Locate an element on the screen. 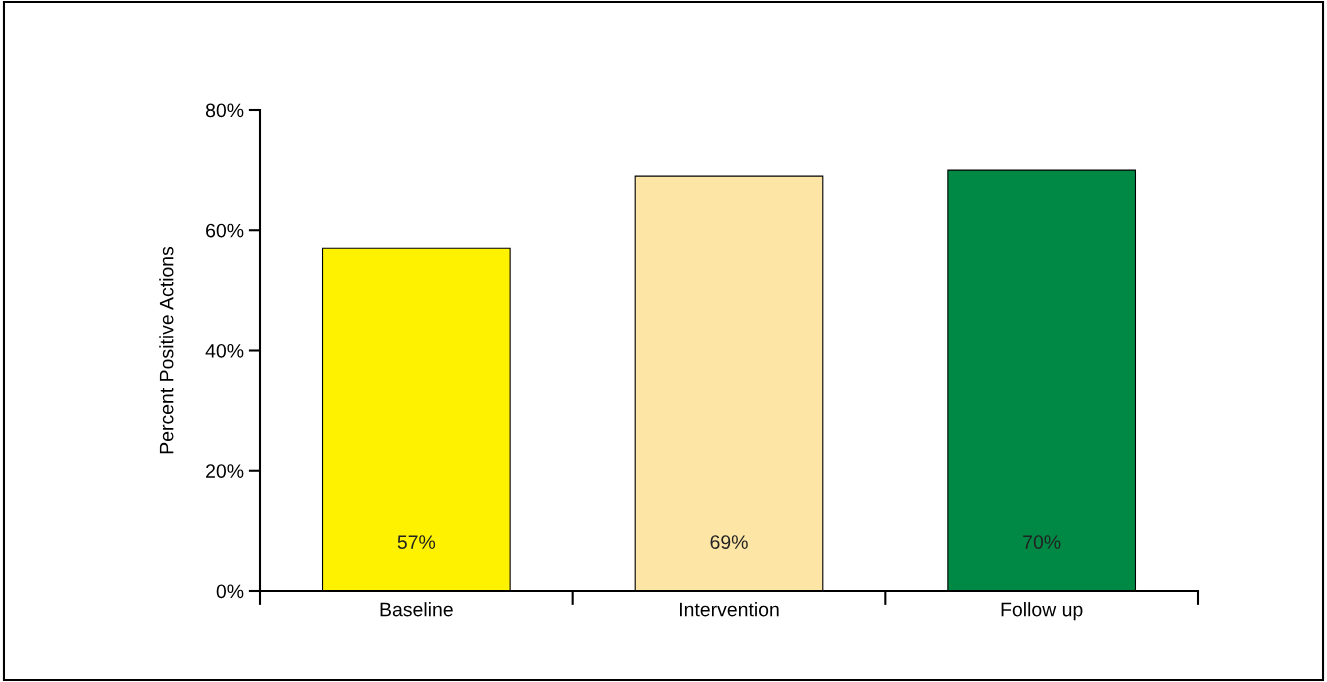 The width and height of the screenshot is (1327, 682). y-tick-label: 60% is located at coordinates (225, 230).